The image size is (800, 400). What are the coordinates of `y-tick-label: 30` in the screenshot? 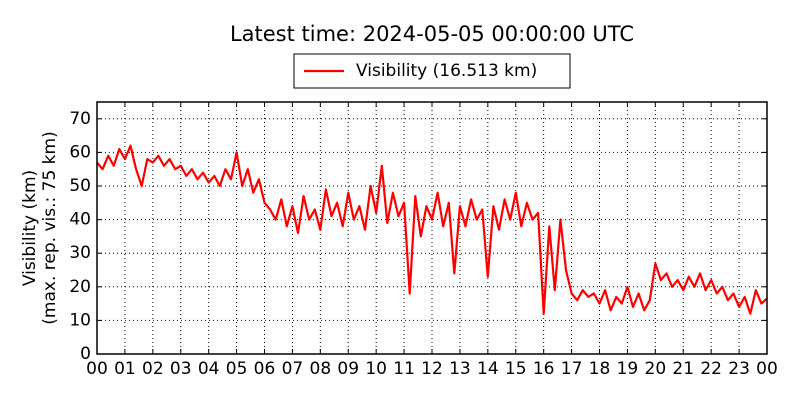 It's located at (80, 253).